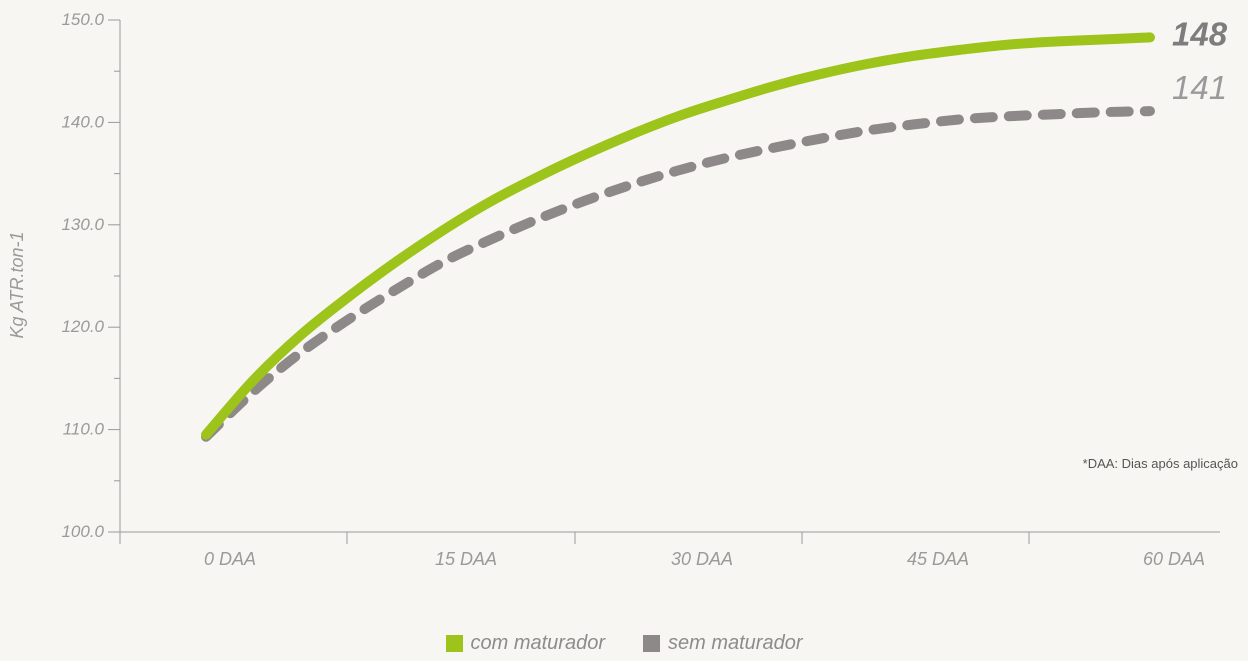 The height and width of the screenshot is (661, 1248). I want to click on x-tick-label: 45 DAA, so click(938, 559).